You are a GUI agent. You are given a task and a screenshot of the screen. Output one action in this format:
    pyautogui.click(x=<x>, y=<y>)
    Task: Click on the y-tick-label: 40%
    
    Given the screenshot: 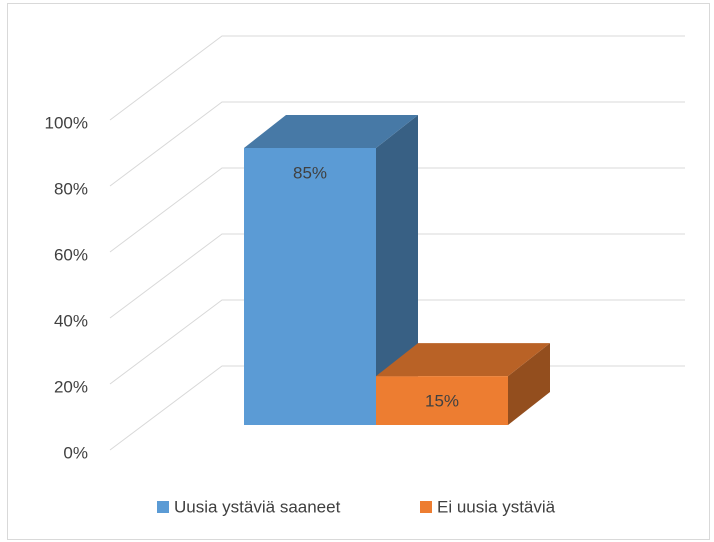 What is the action you would take?
    pyautogui.click(x=71, y=320)
    